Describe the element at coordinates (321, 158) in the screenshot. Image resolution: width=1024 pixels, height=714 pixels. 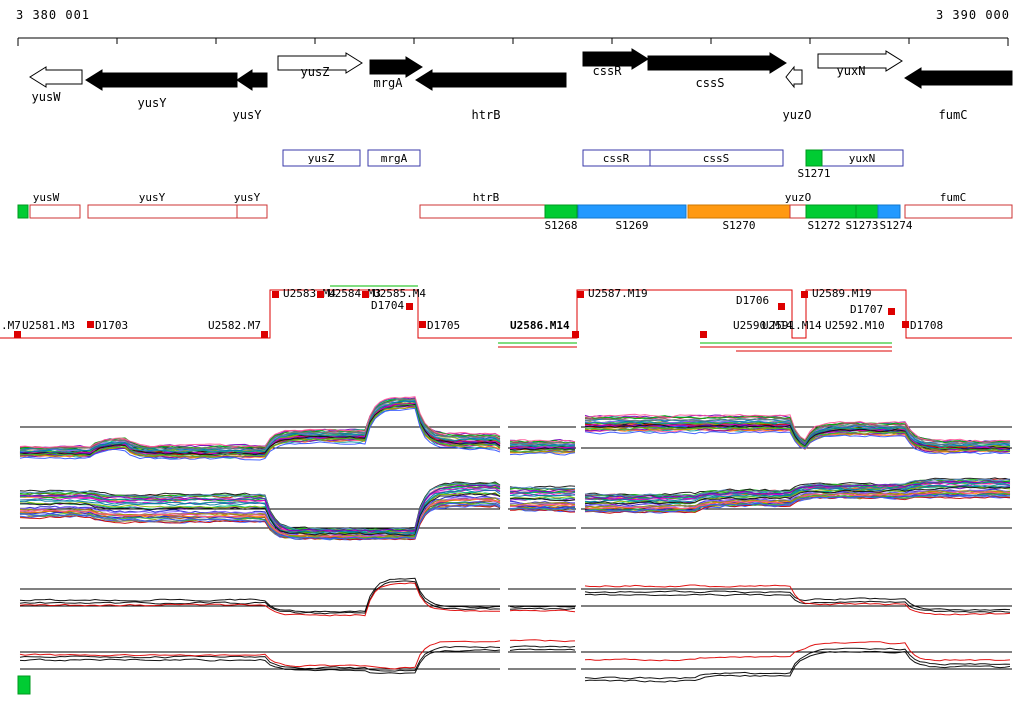
I see `tu-box-yusZ` at that location.